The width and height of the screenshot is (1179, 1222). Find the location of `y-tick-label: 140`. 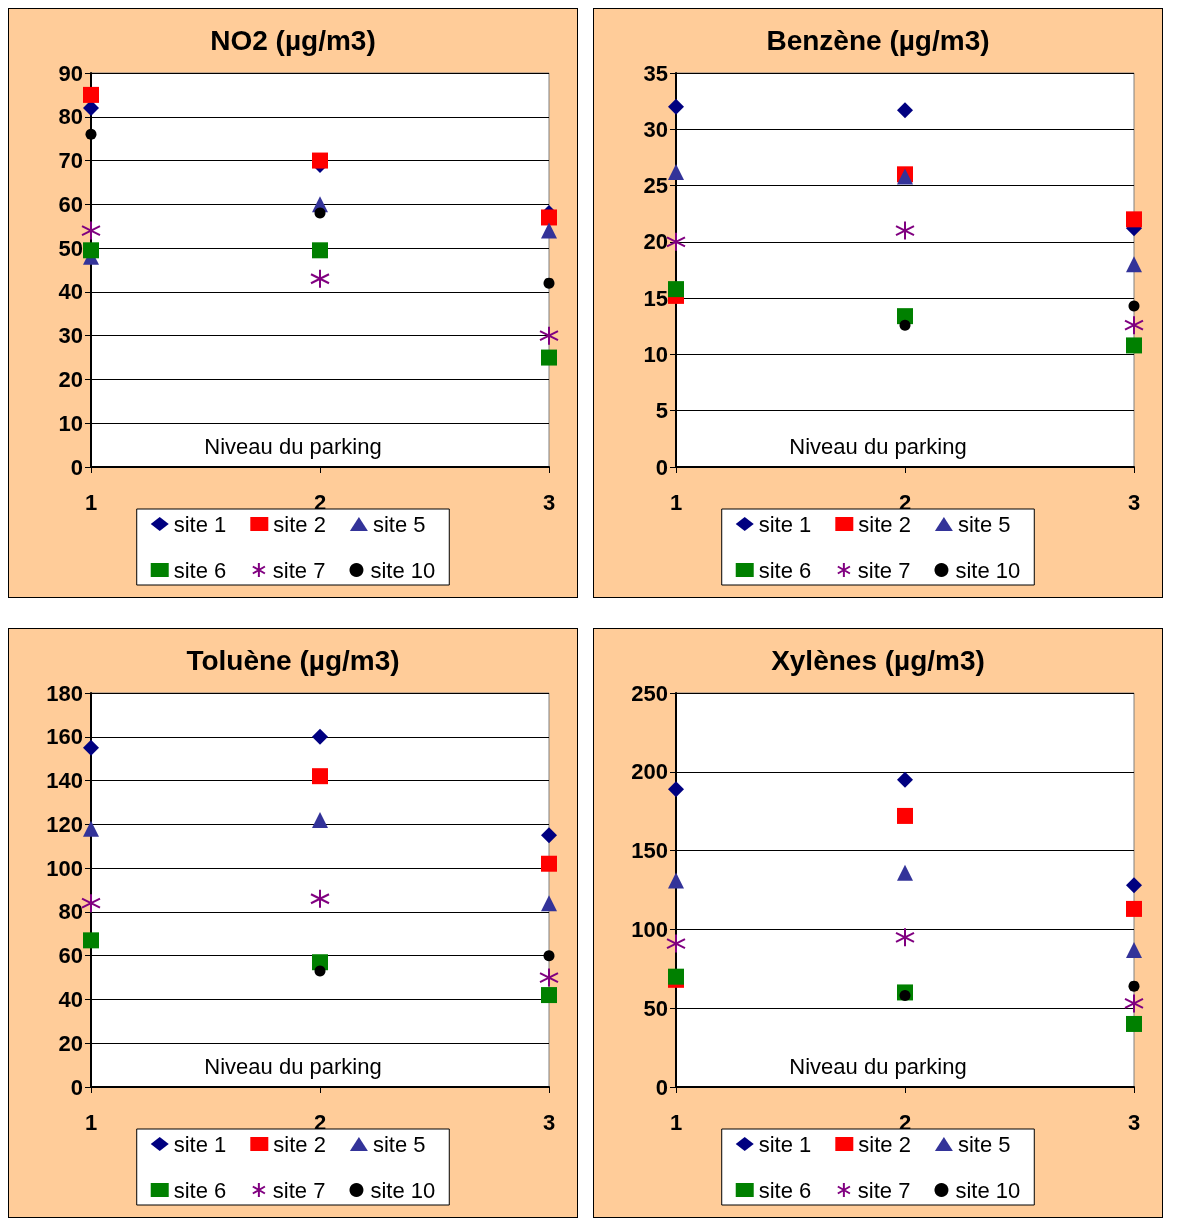

y-tick-label: 140 is located at coordinates (64, 781).